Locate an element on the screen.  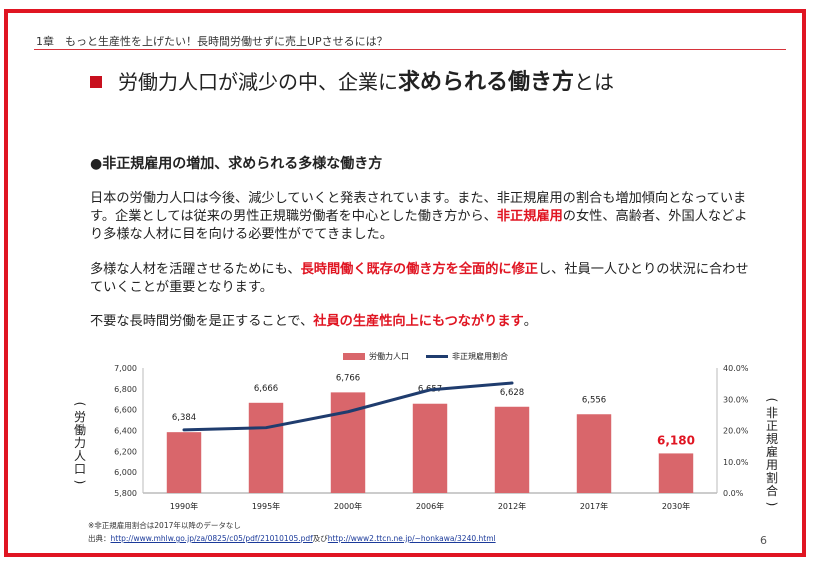
y-axis-title-char: ) is located at coordinates (80, 482).